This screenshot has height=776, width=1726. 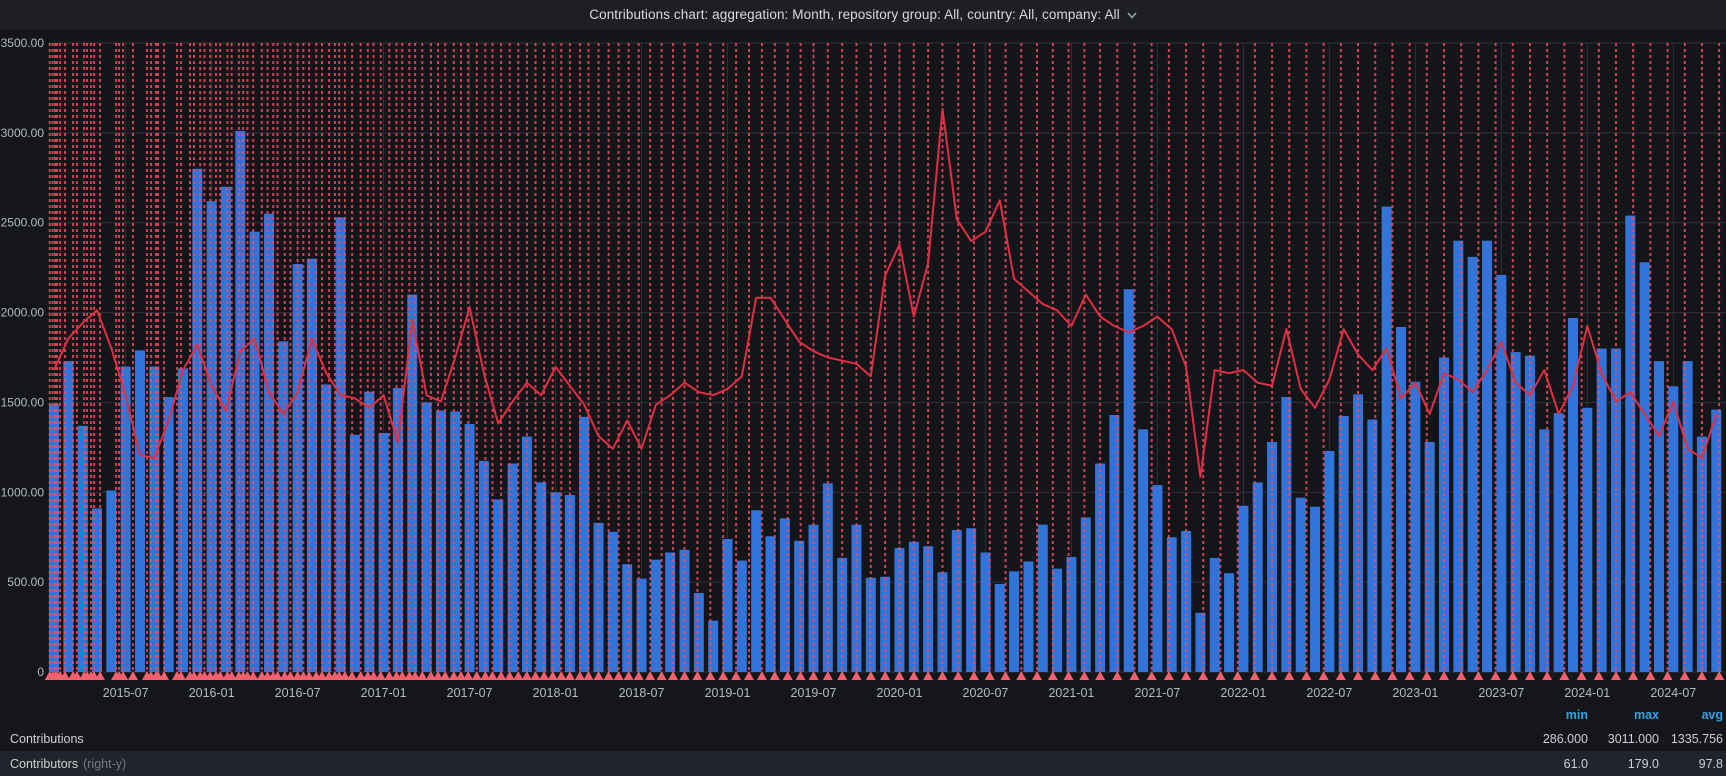 What do you see at coordinates (68, 763) in the screenshot?
I see `legend-label-contributors: Contributors (right-y)` at bounding box center [68, 763].